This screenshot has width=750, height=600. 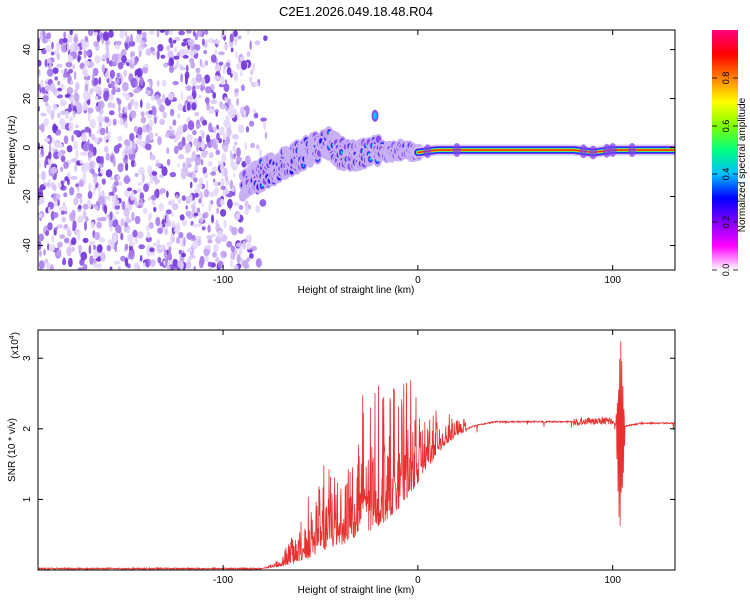 I want to click on signal-knot, so click(x=456, y=150).